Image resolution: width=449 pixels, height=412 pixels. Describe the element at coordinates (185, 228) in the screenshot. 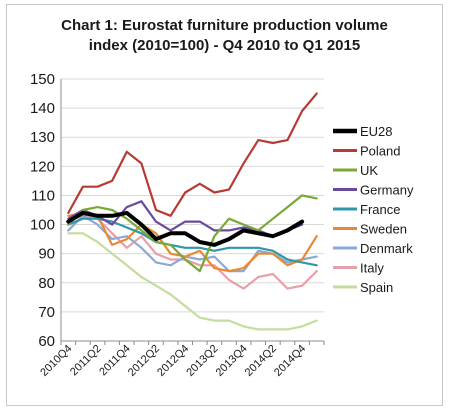

I see `series-line-eu28` at that location.